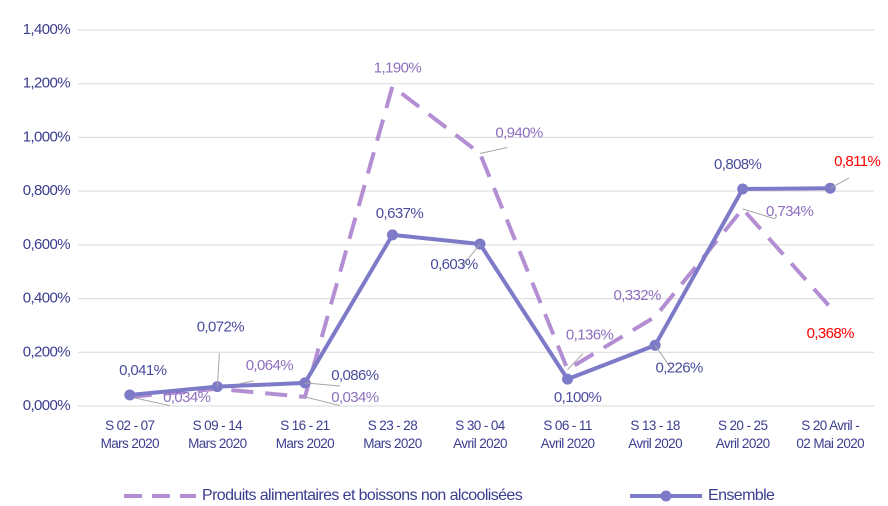 Image resolution: width=888 pixels, height=506 pixels. What do you see at coordinates (398, 67) in the screenshot?
I see `data-label: 1,190%` at bounding box center [398, 67].